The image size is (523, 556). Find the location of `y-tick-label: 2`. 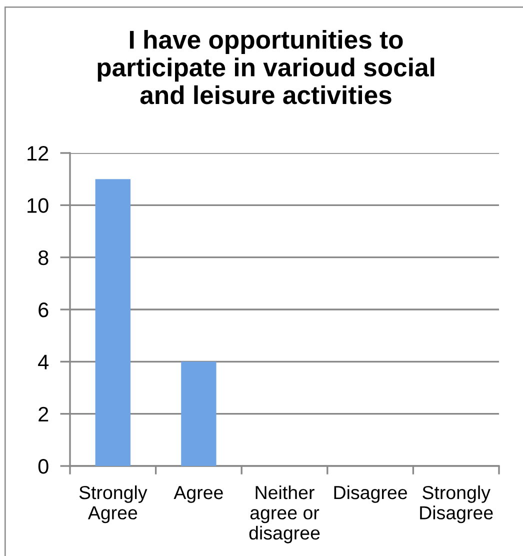

y-tick-label: 2 is located at coordinates (43, 414).